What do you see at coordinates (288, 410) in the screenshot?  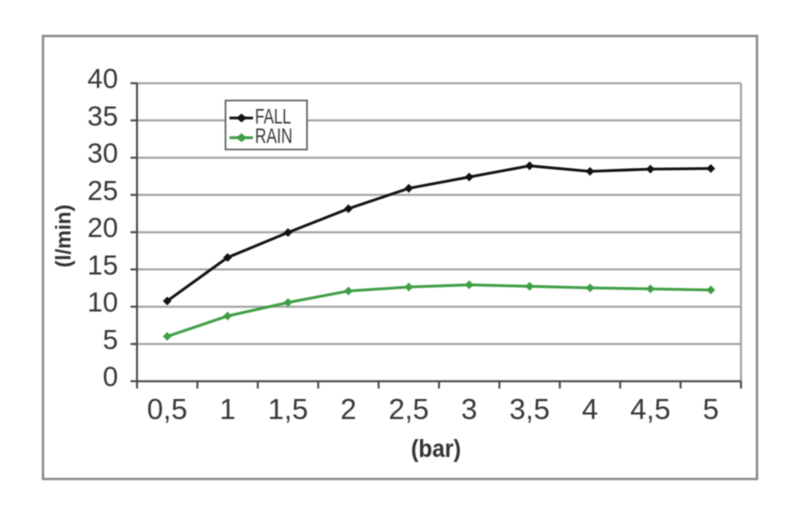 I see `svg-text: 1,5` at bounding box center [288, 410].